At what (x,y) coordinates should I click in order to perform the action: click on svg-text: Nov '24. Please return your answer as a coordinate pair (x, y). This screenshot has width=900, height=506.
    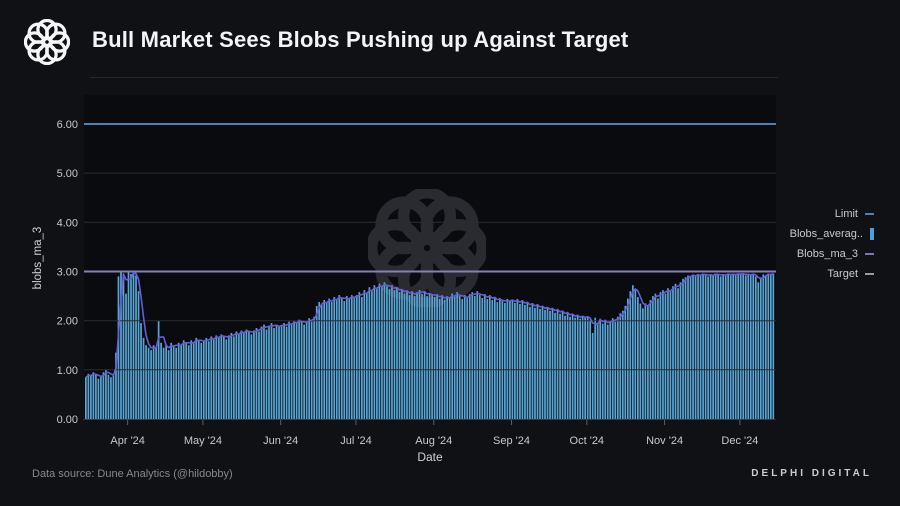
    Looking at the image, I should click on (664, 441).